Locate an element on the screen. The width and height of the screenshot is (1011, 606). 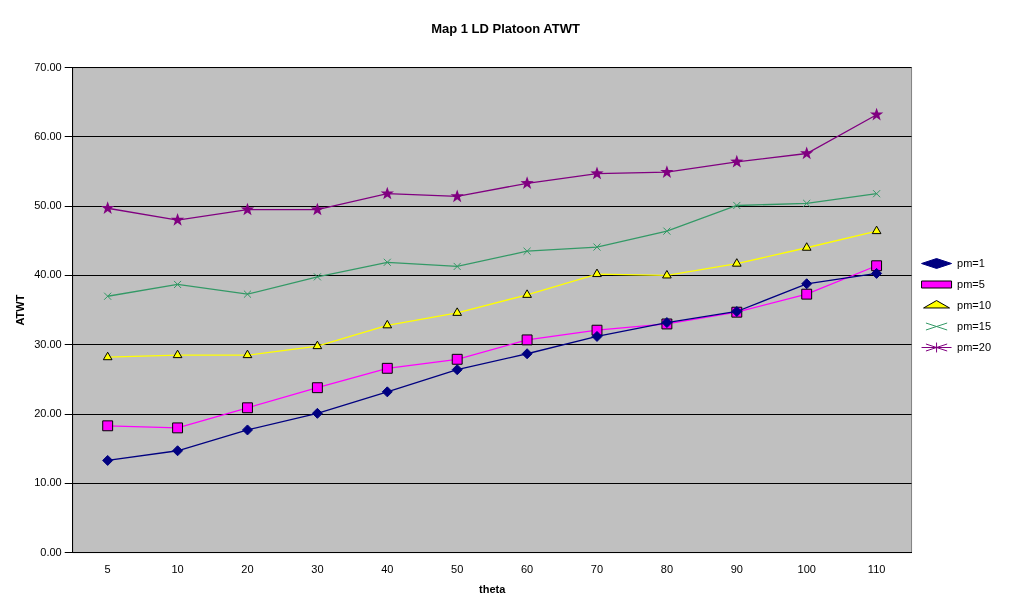
legend-label: pm=10 is located at coordinates (974, 304).